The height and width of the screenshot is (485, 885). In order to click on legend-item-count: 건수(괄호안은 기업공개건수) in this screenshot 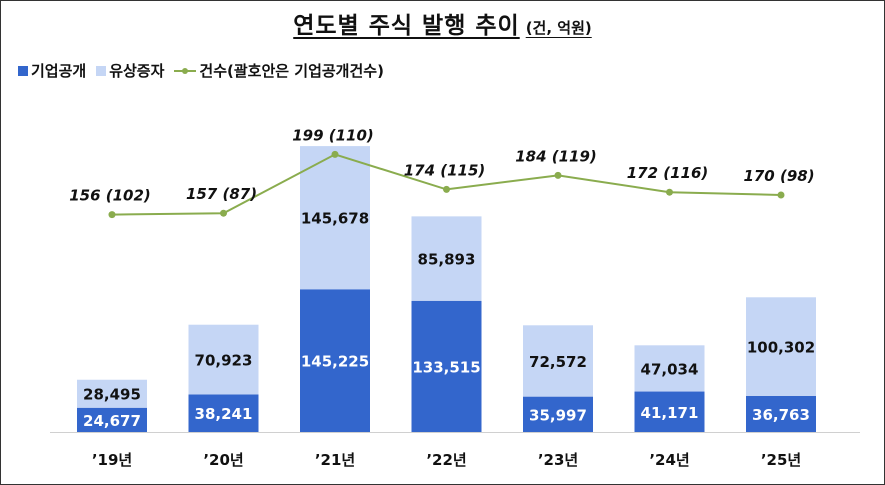, I will do `click(279, 70)`.